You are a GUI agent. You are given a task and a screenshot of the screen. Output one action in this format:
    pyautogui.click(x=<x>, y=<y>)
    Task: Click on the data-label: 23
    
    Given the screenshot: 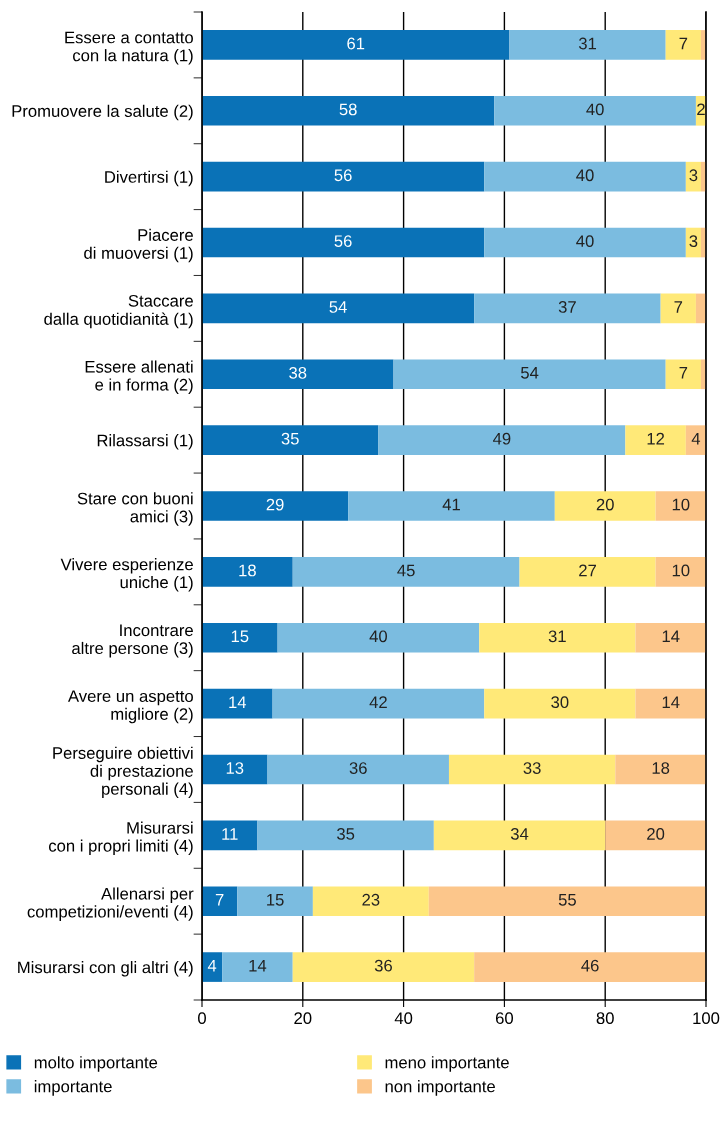 What is the action you would take?
    pyautogui.click(x=371, y=899)
    